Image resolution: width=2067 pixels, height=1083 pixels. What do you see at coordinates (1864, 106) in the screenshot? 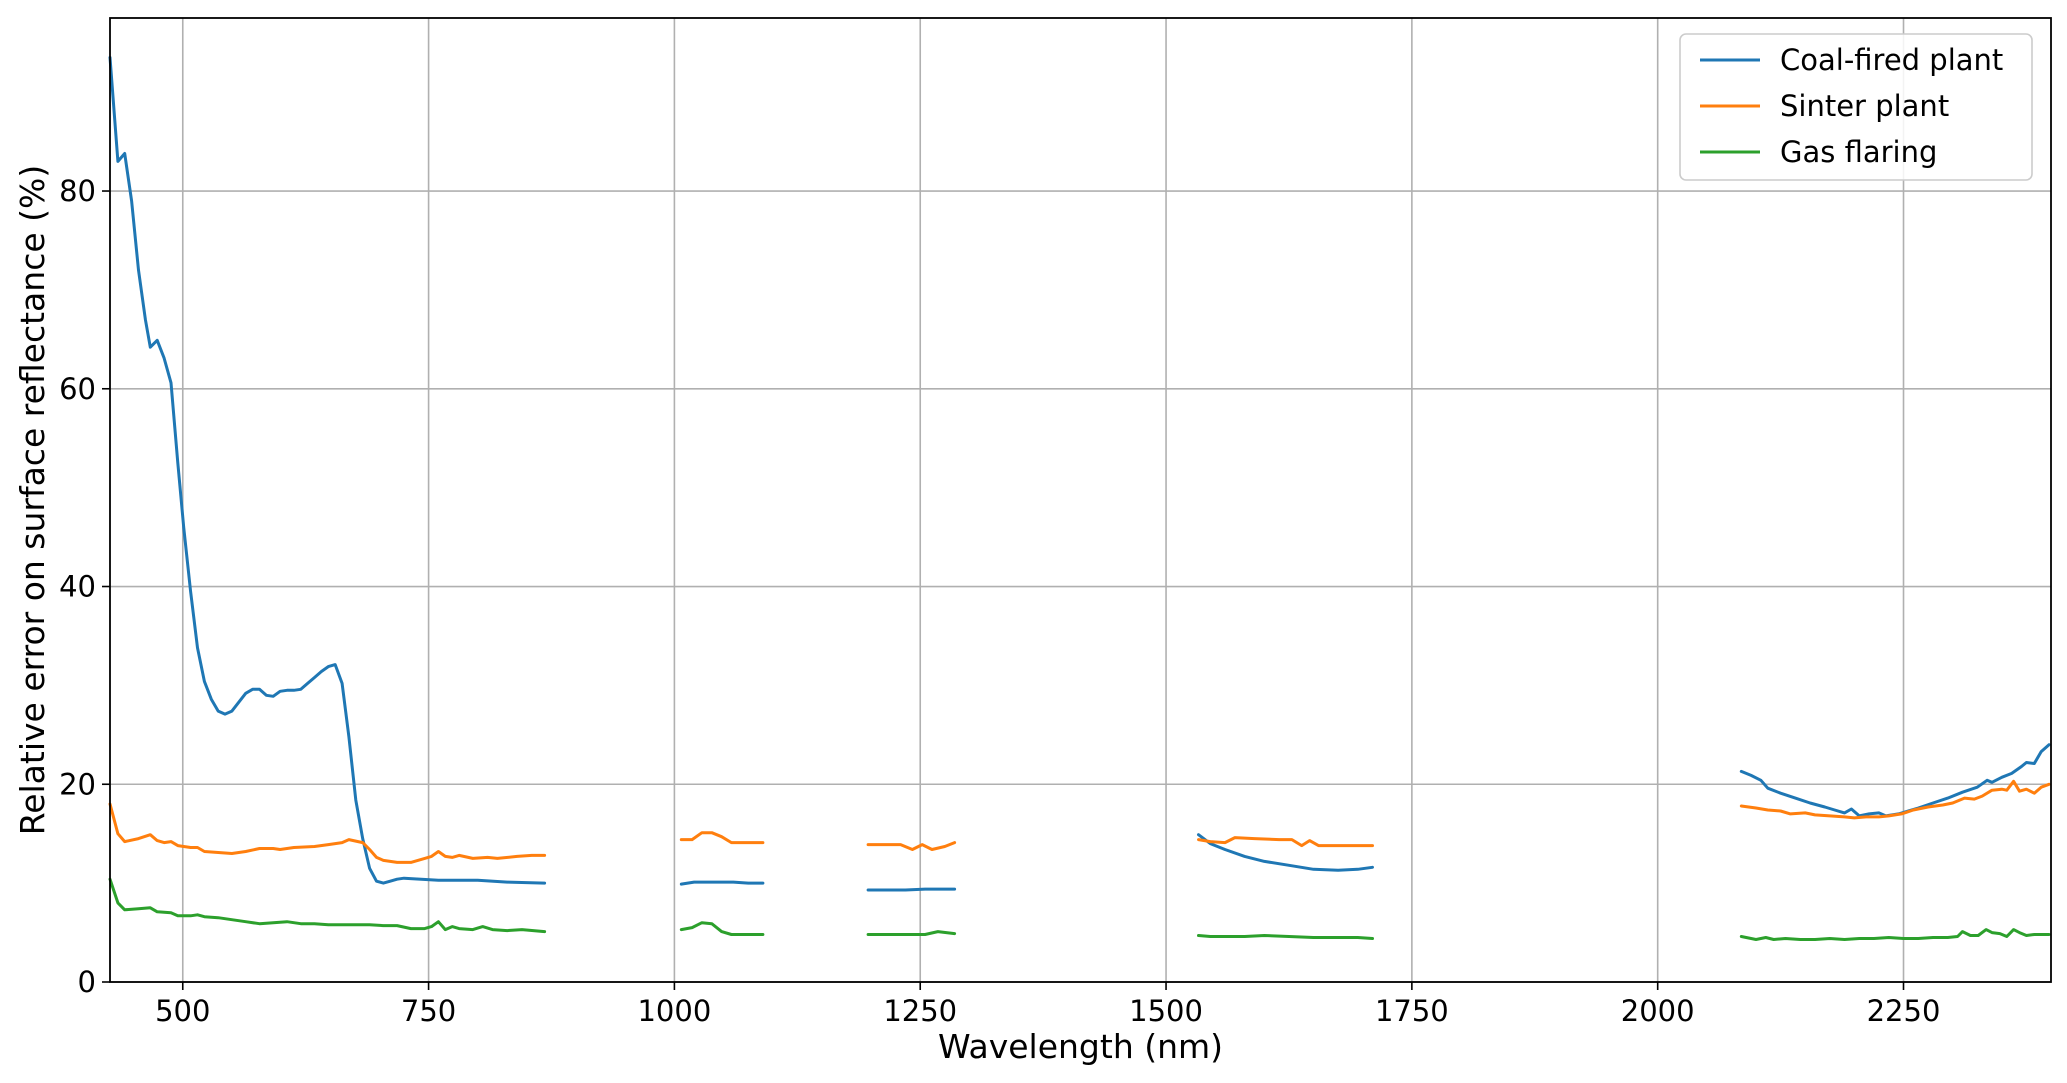
I see `legend-label-sinter-plant: Sinter plant` at bounding box center [1864, 106].